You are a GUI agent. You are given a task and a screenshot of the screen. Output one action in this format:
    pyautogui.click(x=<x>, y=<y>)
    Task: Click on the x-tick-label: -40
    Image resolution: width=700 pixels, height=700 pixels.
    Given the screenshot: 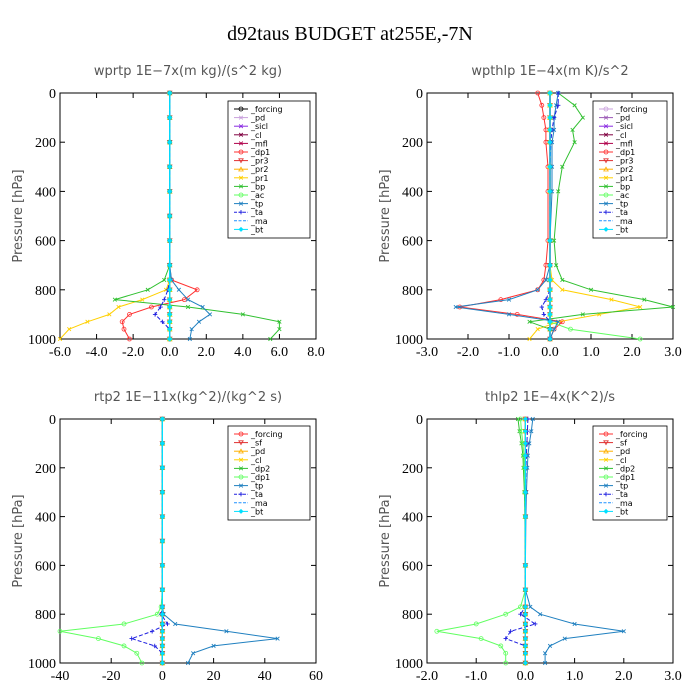 What is the action you would take?
    pyautogui.click(x=60, y=676)
    